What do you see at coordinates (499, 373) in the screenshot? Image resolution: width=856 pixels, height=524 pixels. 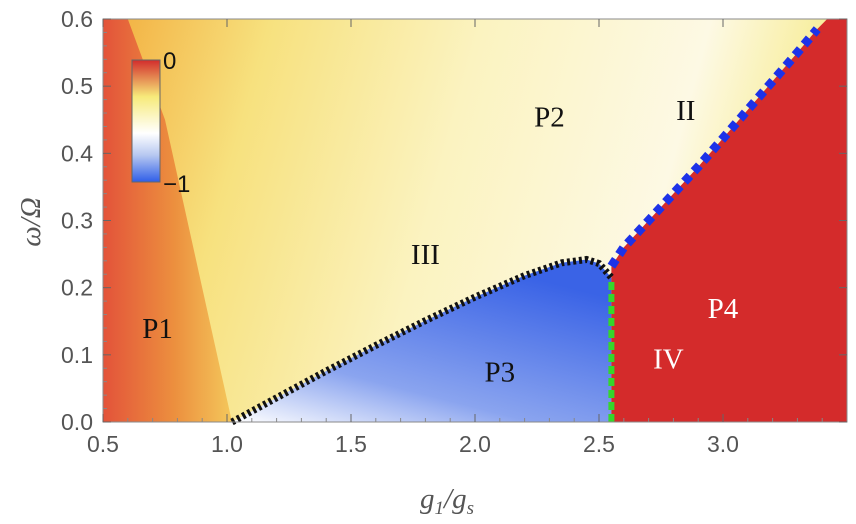 I see `region-label-p3: P3` at bounding box center [499, 373].